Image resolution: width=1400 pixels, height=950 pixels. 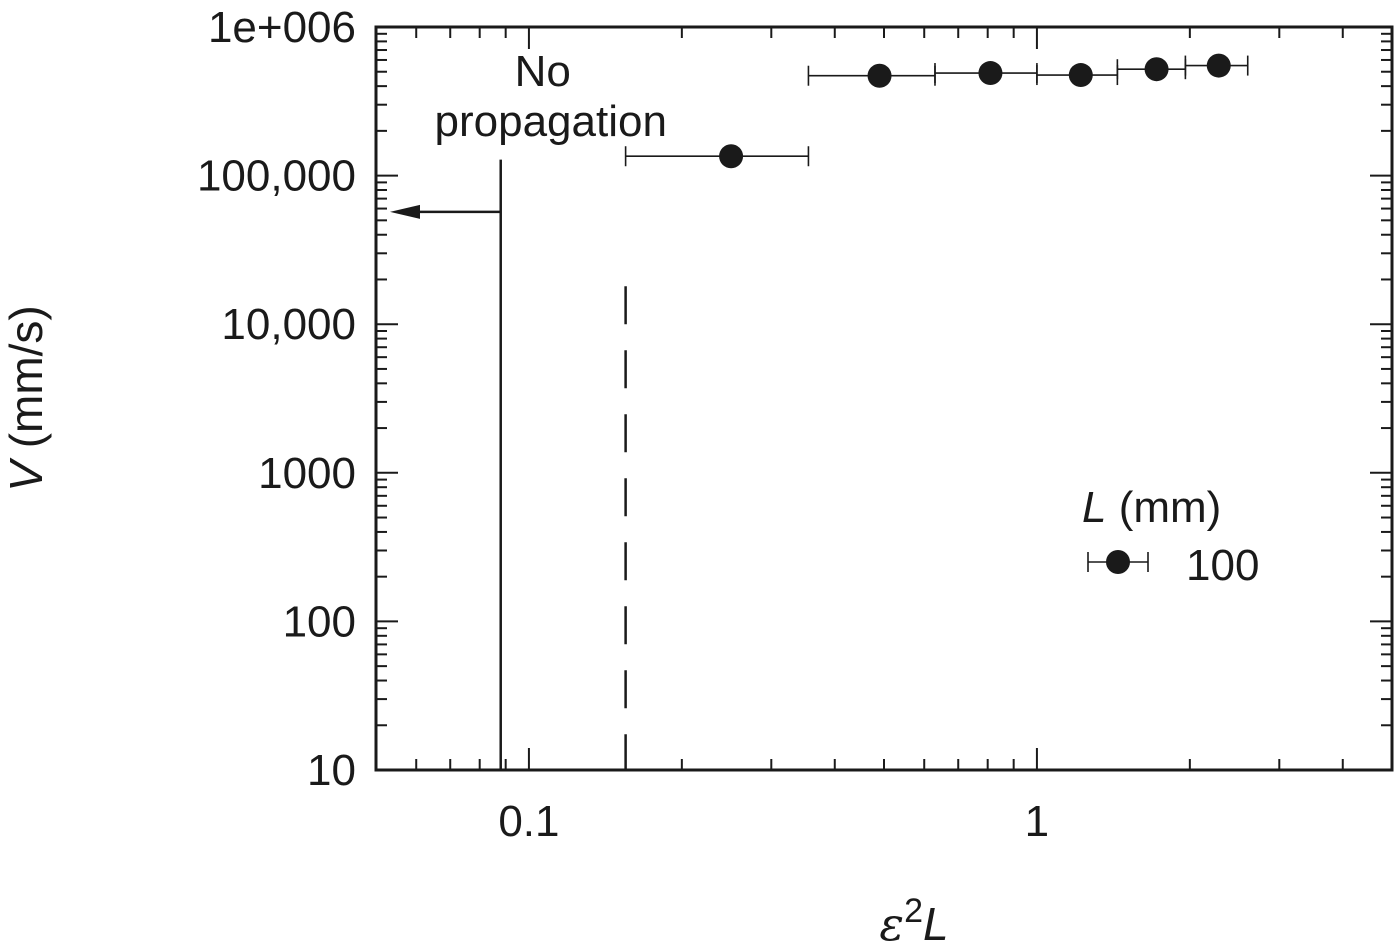 What do you see at coordinates (1222, 565) in the screenshot?
I see `legend-entry: 100` at bounding box center [1222, 565].